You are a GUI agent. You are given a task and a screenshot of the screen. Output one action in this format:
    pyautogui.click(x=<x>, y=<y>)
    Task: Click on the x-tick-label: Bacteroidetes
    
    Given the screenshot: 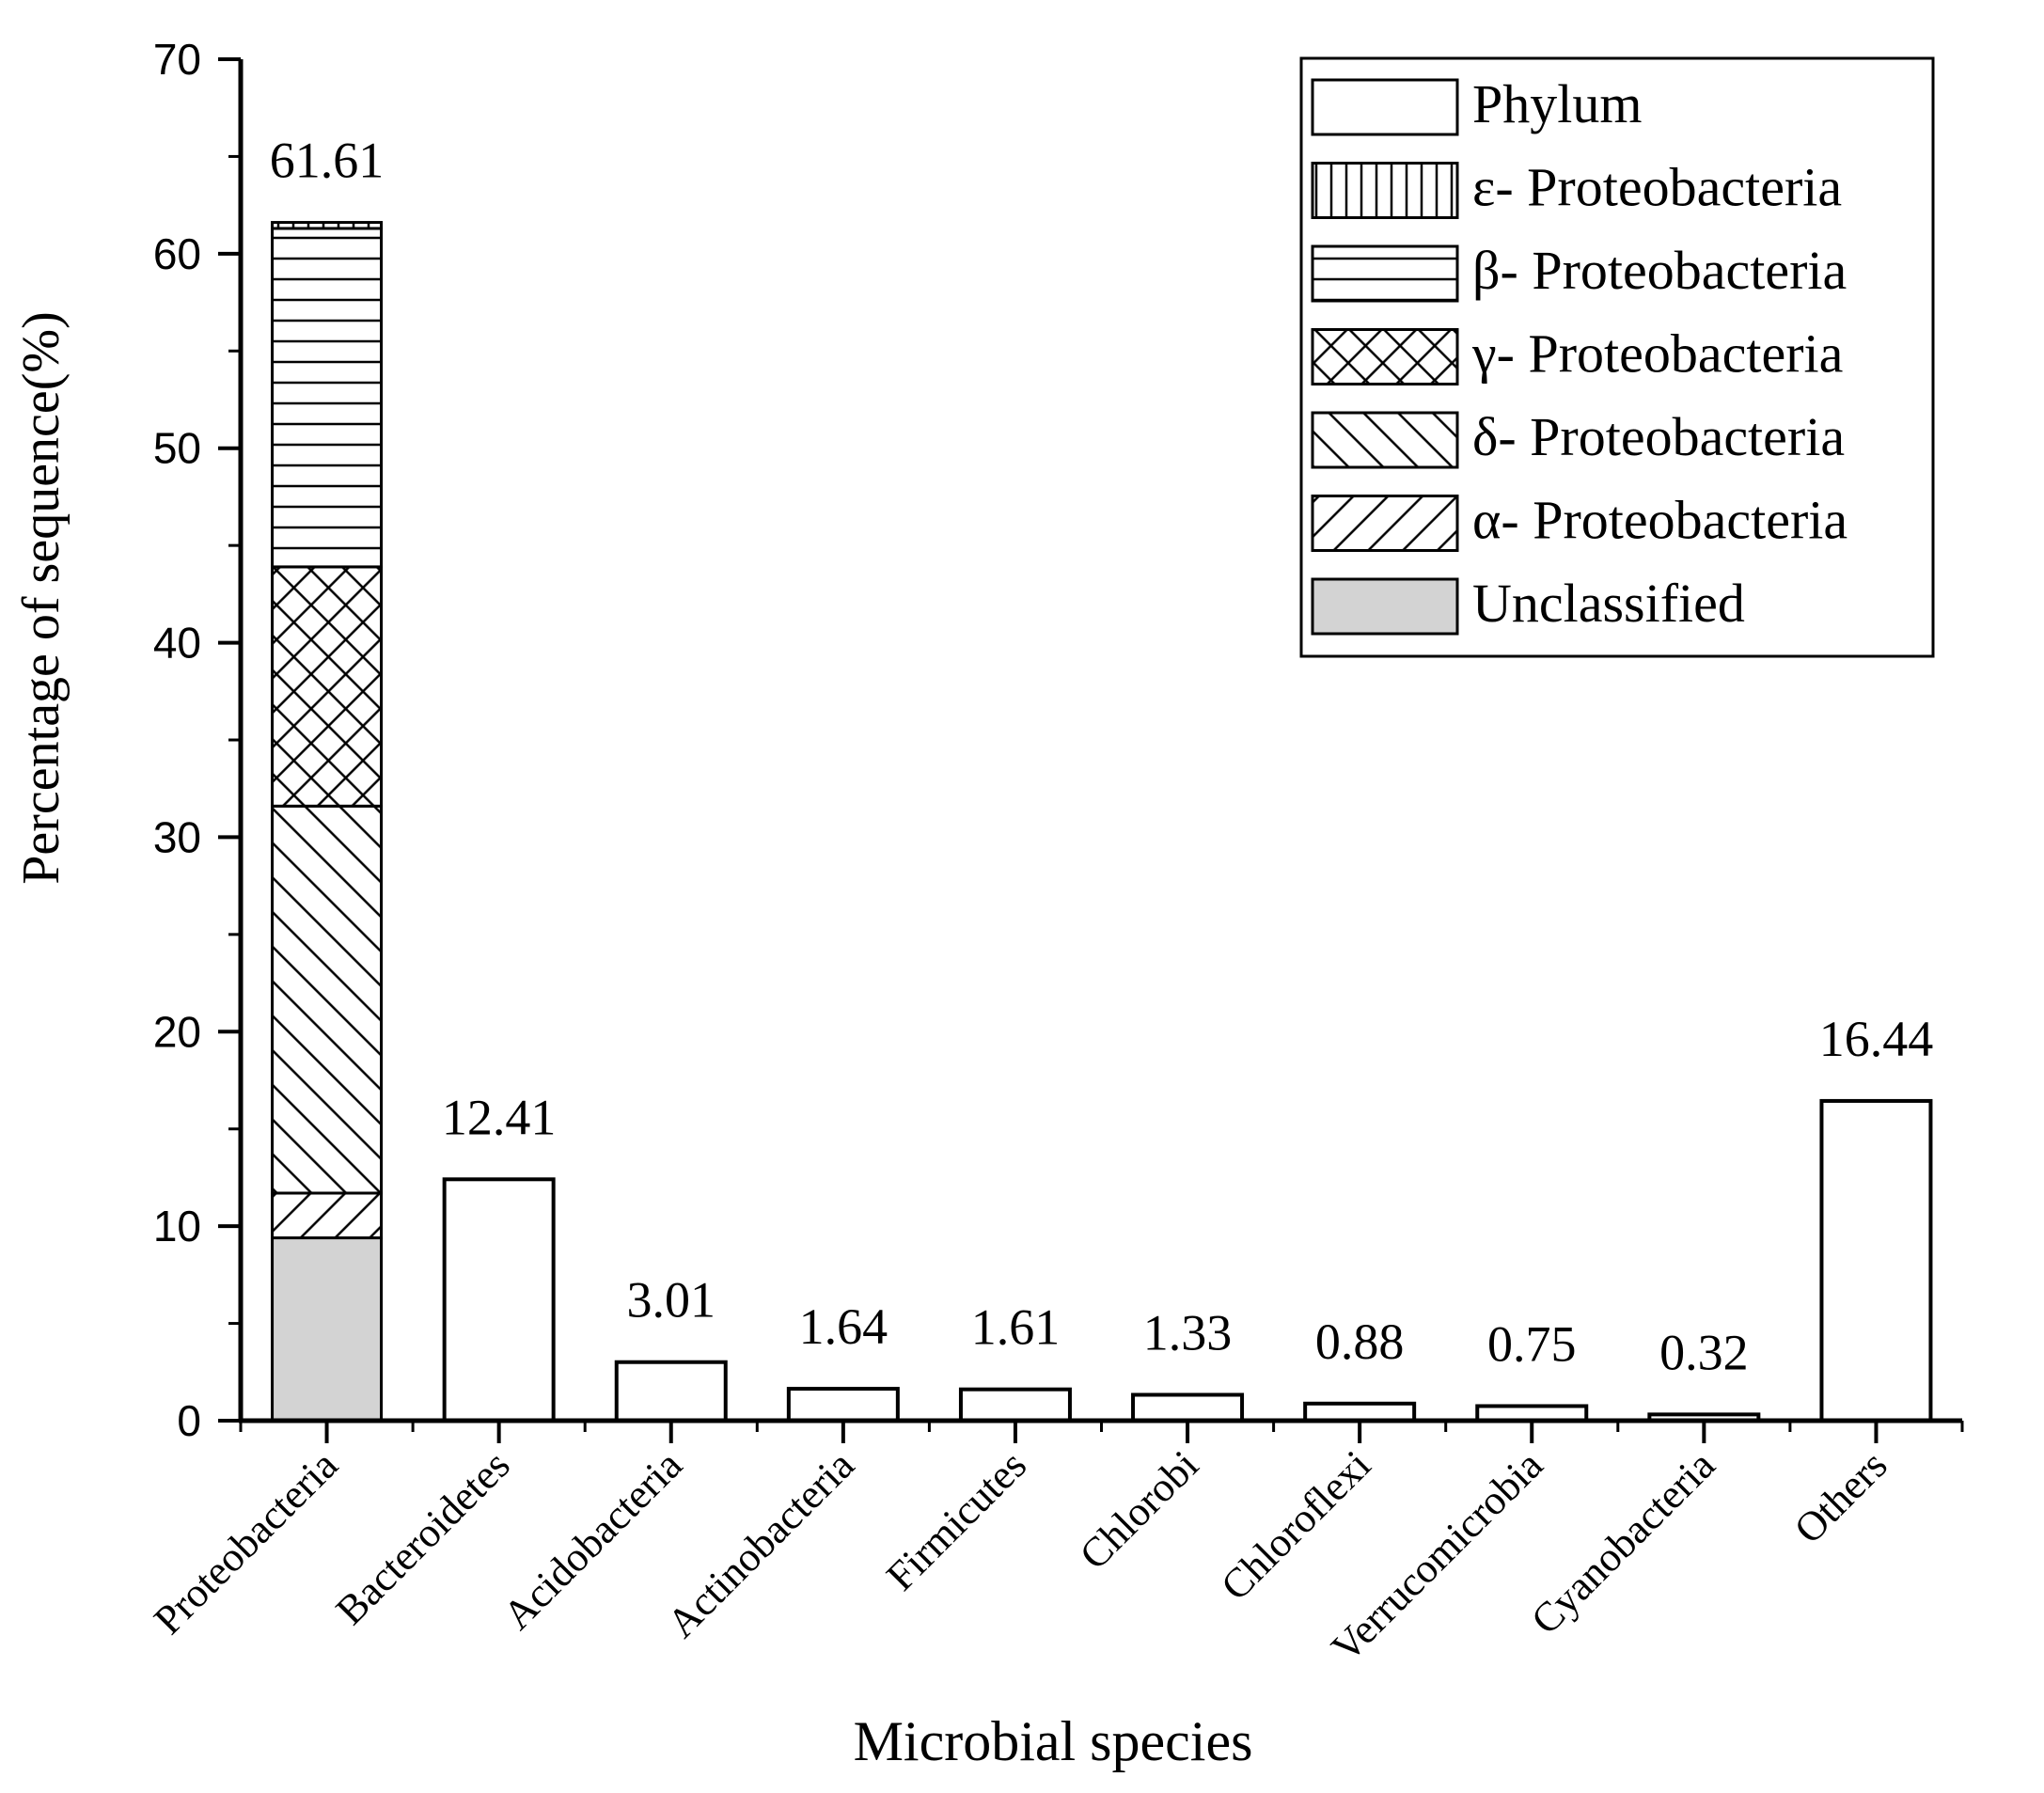 What is the action you would take?
    pyautogui.click(x=423, y=1537)
    